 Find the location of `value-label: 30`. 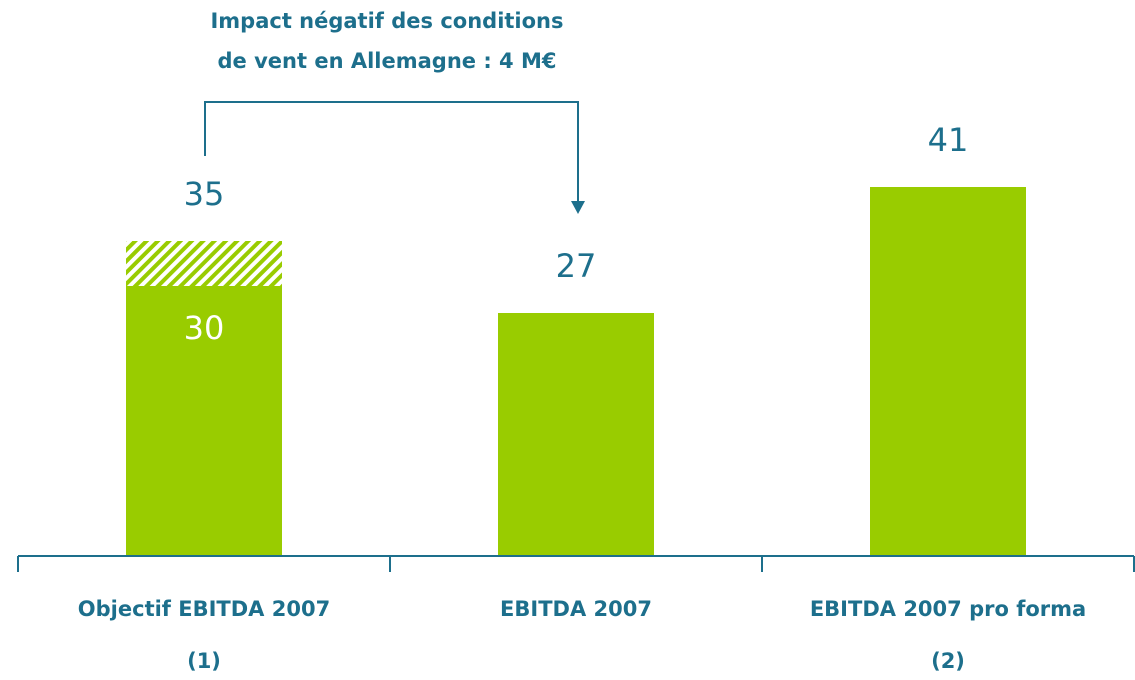

value-label: 30 is located at coordinates (204, 328).